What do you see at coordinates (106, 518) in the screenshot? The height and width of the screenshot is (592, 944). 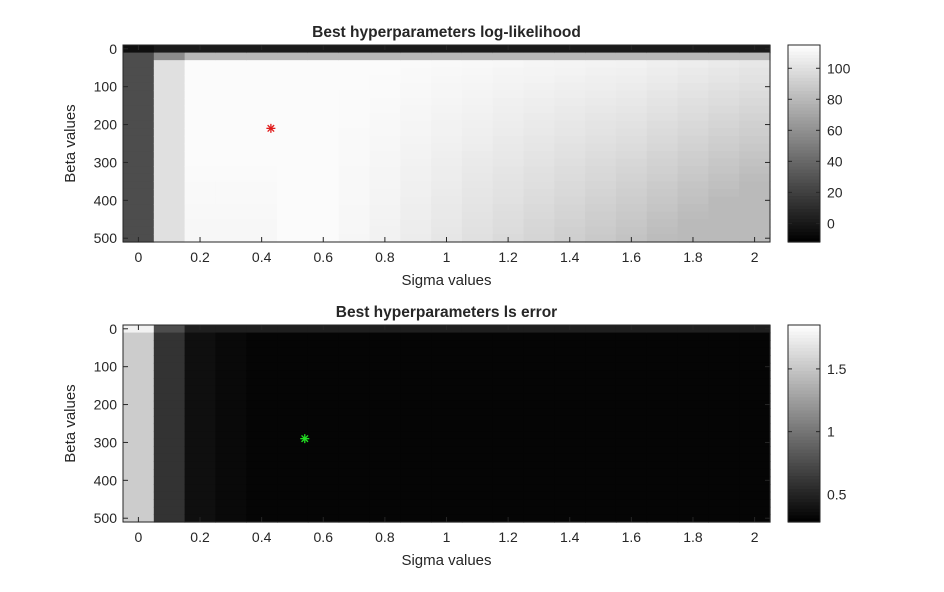 I see `y-tick-label: 500` at bounding box center [106, 518].